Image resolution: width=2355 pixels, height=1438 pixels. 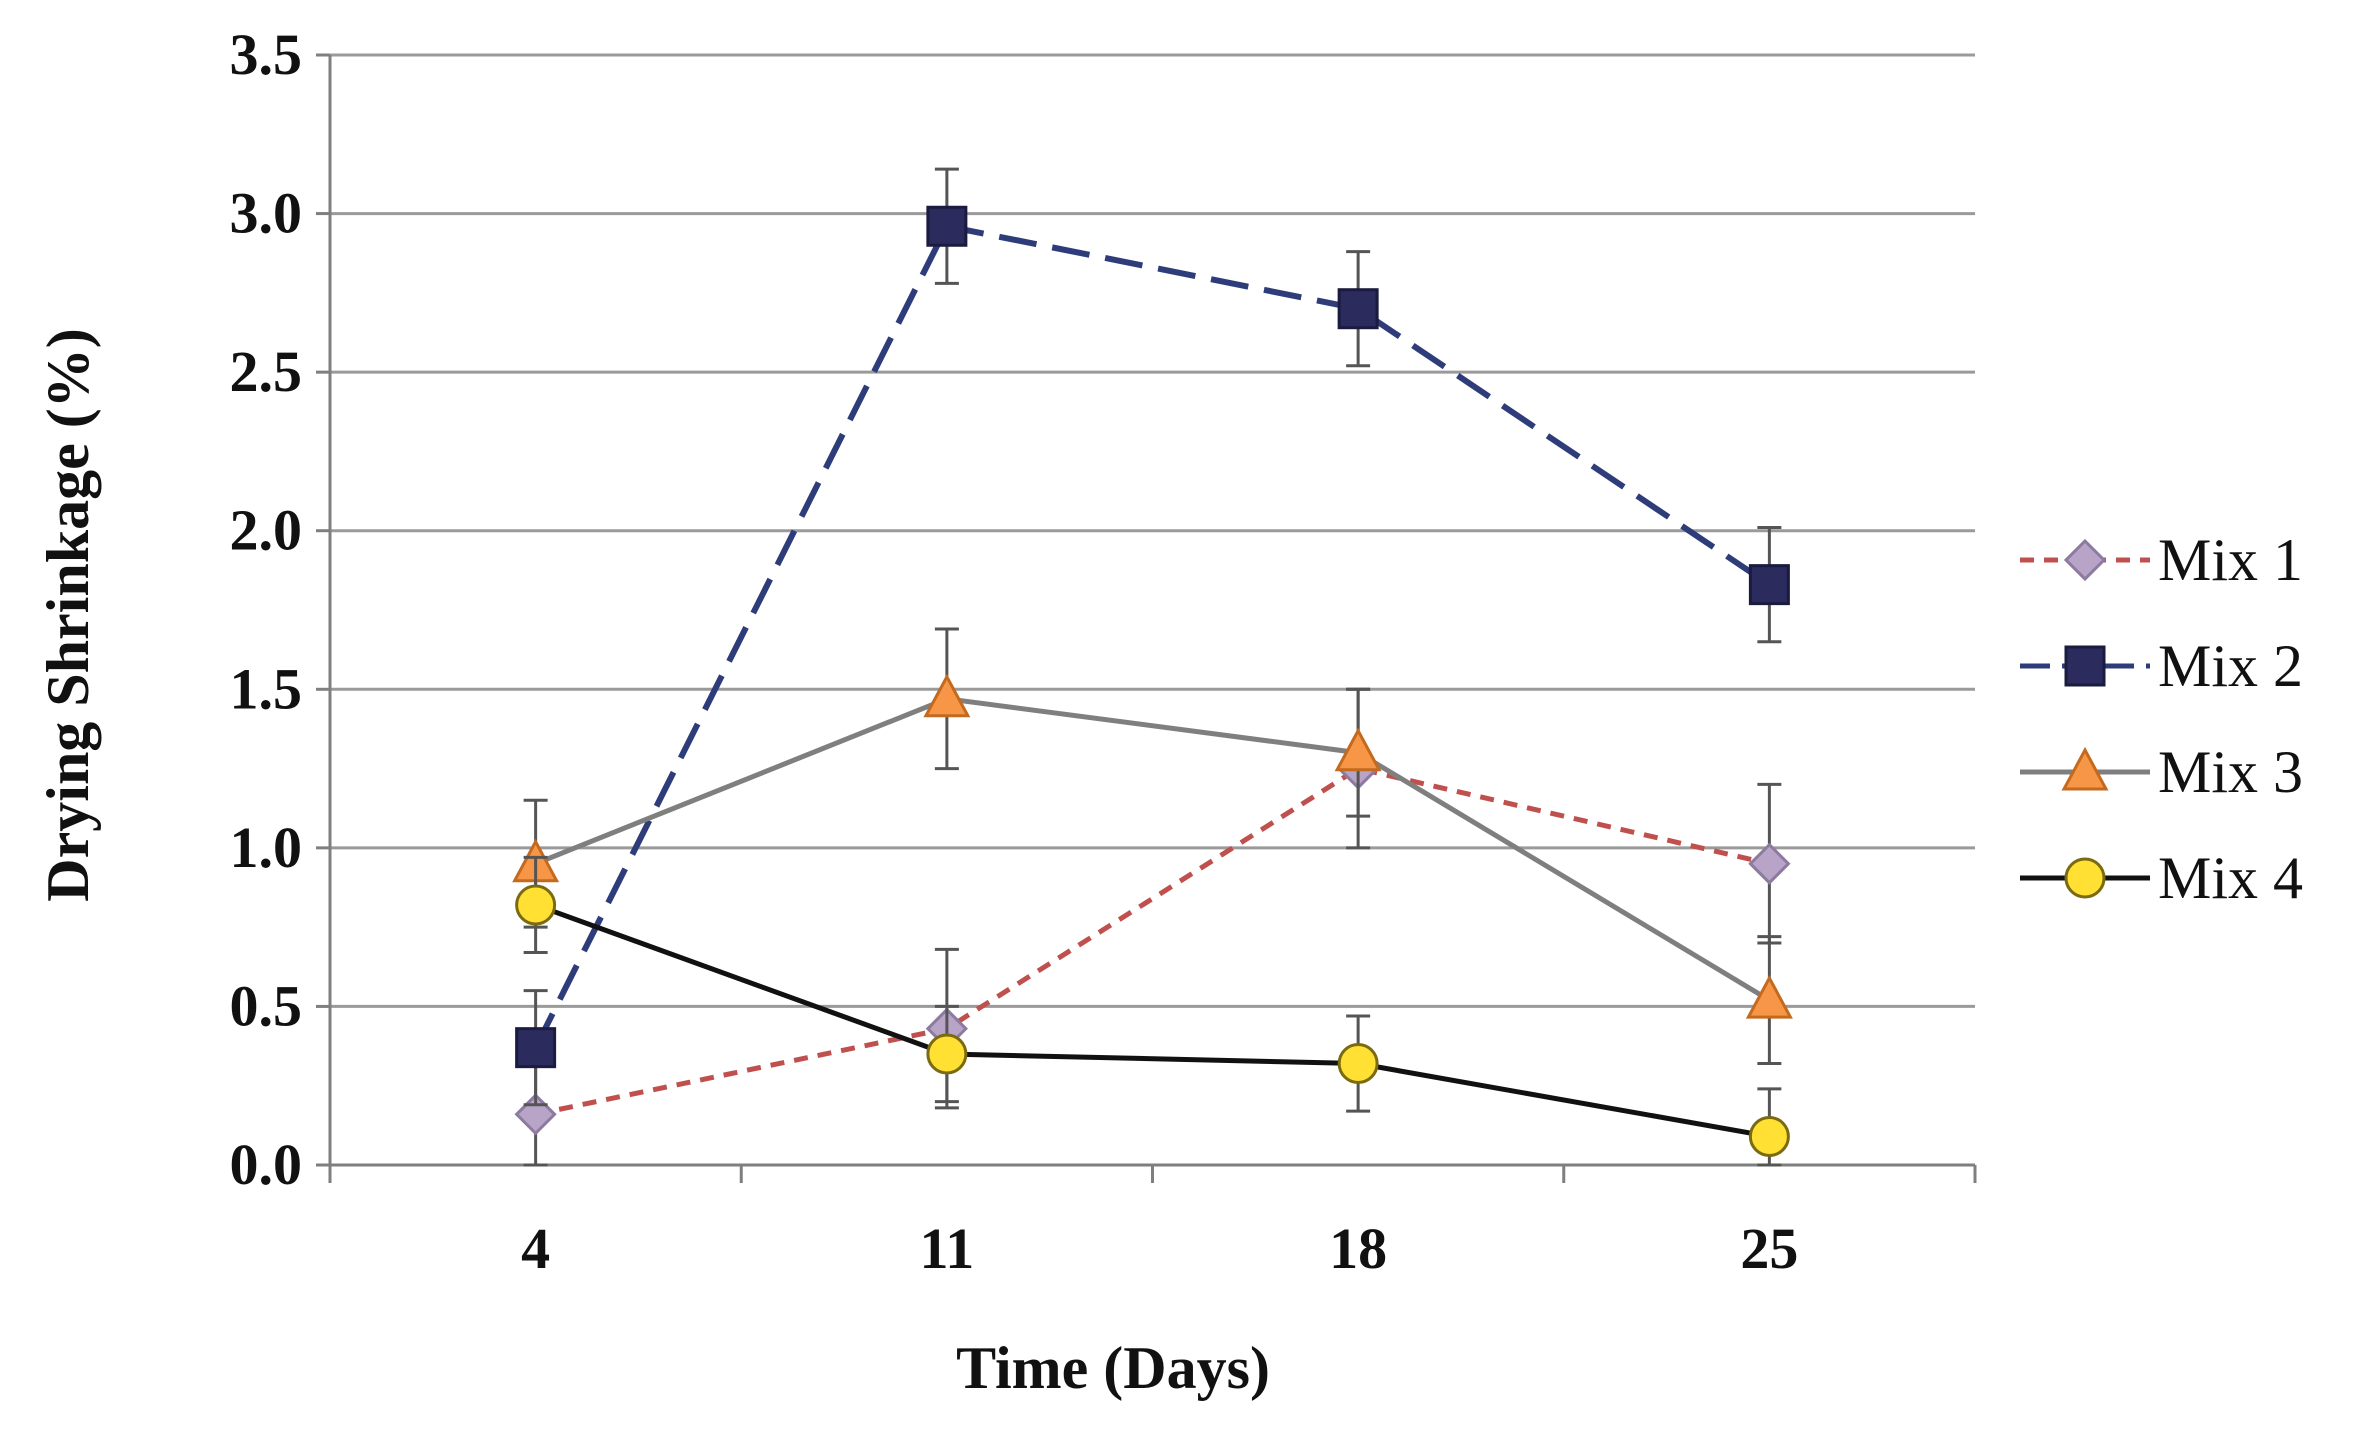 I want to click on legend-item-mix-4: Mix 4, so click(x=2161, y=878).